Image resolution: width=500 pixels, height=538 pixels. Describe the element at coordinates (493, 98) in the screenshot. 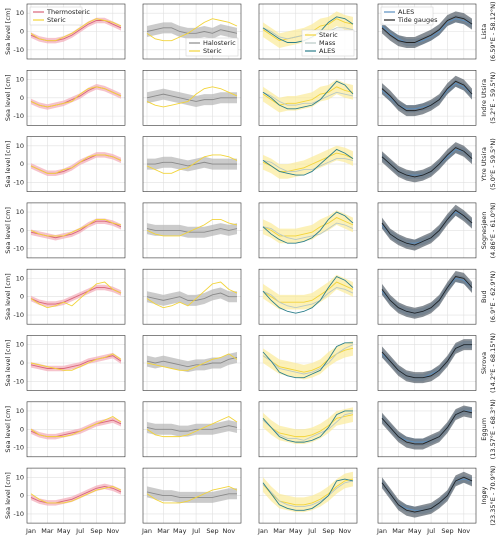

I see `station-coords: (5.2°E - 59.5°N)` at that location.